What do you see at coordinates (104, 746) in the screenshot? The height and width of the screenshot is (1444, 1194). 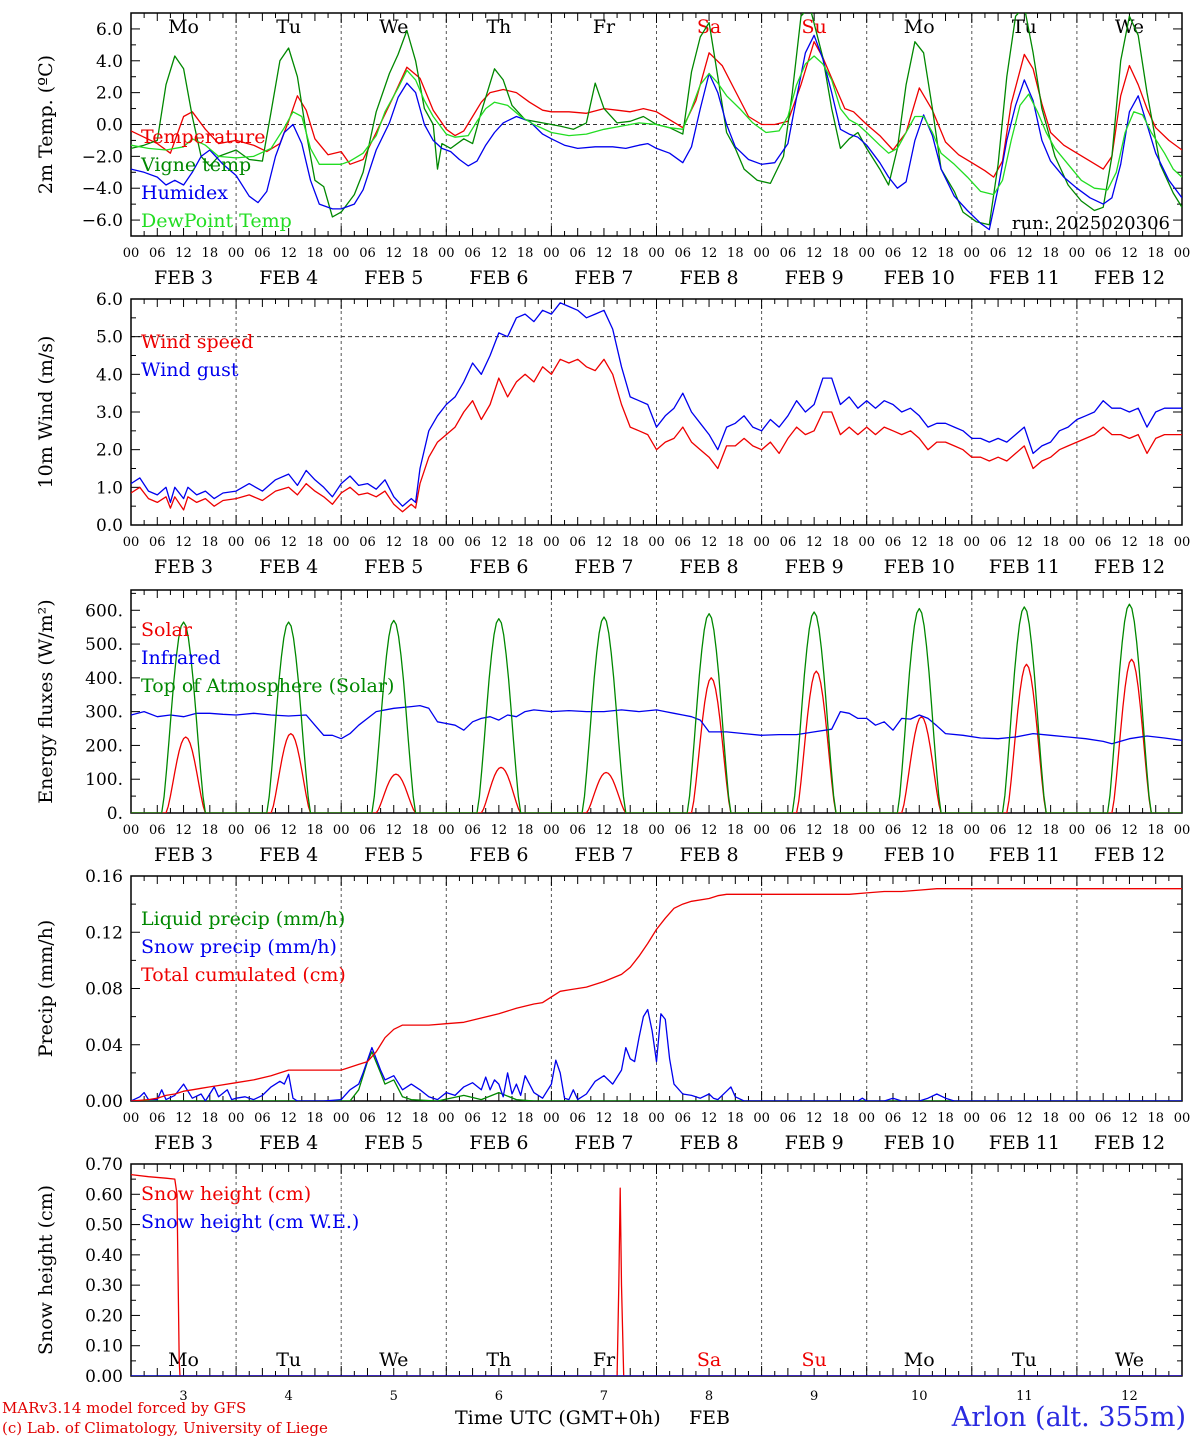 I see `y-tick-label: 200.` at bounding box center [104, 746].